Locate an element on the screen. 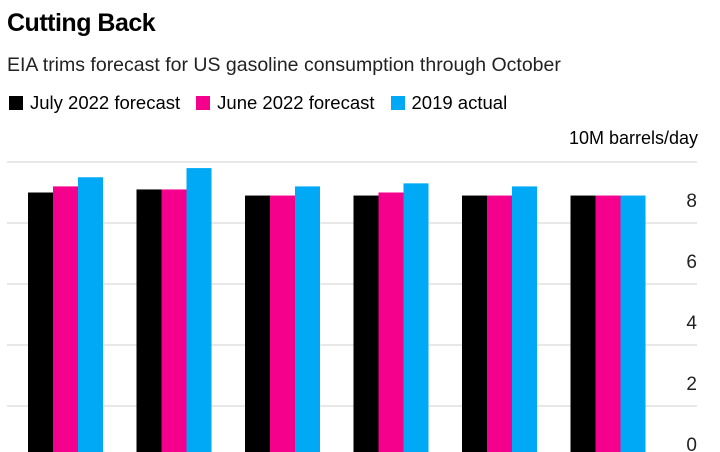 Image resolution: width=720 pixels, height=452 pixels. y-tick-label: 2 is located at coordinates (691, 384).